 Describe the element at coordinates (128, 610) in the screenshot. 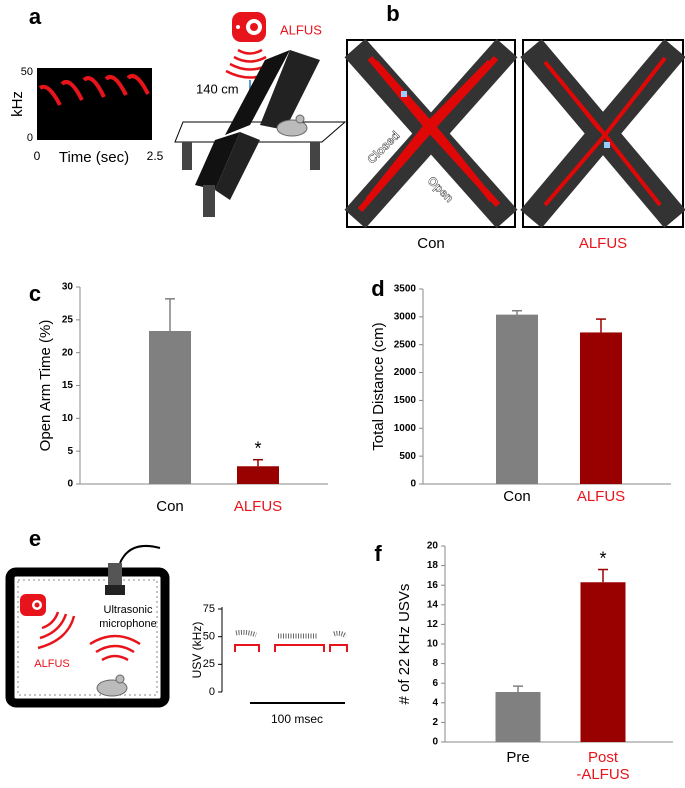

I see `microphone-label: Ultrasonic` at that location.